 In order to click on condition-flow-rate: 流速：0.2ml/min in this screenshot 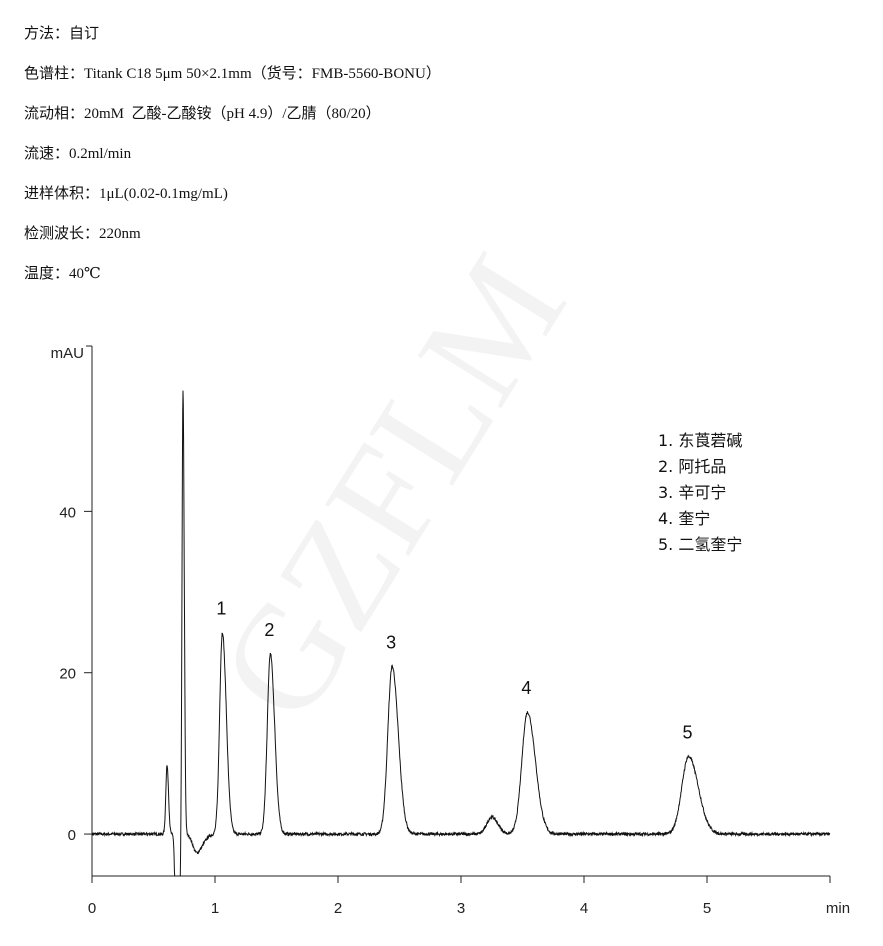, I will do `click(78, 154)`.